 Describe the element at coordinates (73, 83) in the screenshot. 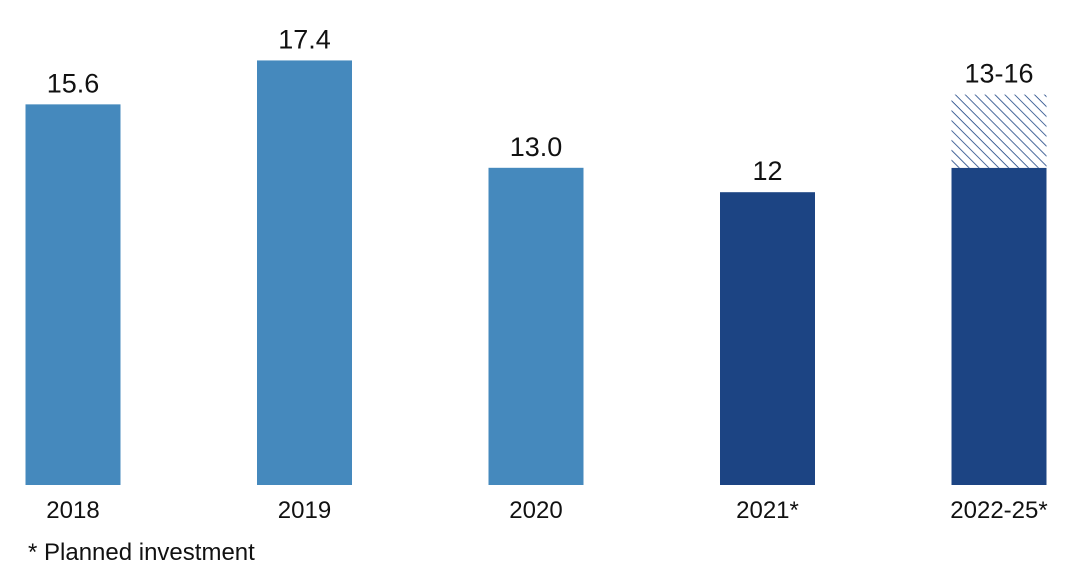

I see `value-label-2018: 15.6` at that location.